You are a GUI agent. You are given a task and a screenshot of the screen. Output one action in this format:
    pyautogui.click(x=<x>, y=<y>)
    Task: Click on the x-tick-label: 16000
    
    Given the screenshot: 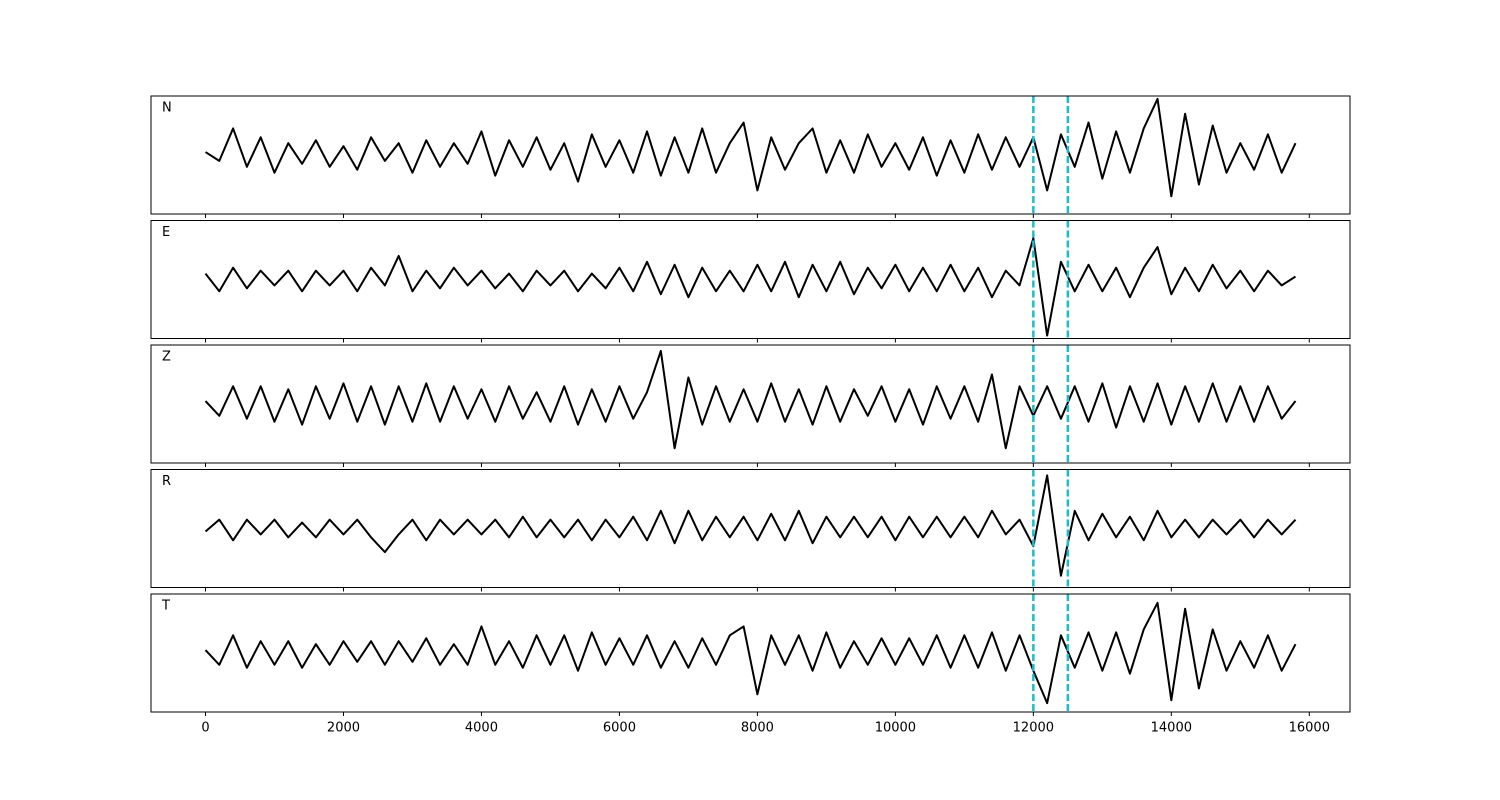 What is the action you would take?
    pyautogui.click(x=1309, y=728)
    